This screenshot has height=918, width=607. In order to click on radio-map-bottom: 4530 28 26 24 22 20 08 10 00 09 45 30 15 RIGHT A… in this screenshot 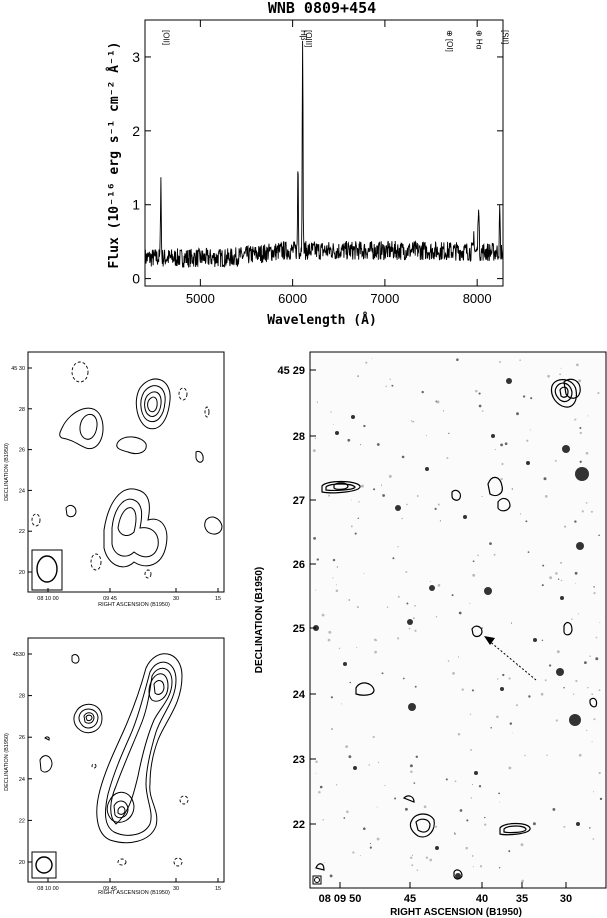, I will do `click(114, 766)`.